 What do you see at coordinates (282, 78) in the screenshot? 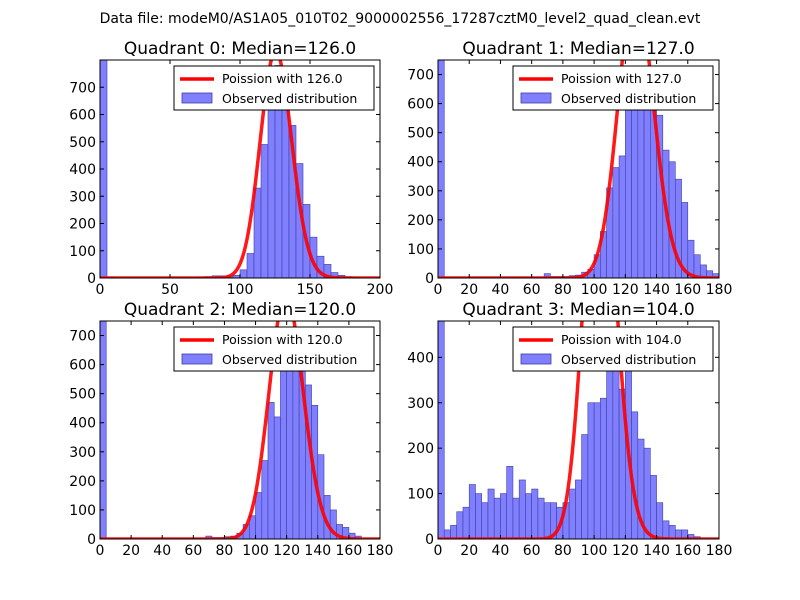
I see `legend-poisson-label: Poission with 126.0` at bounding box center [282, 78].